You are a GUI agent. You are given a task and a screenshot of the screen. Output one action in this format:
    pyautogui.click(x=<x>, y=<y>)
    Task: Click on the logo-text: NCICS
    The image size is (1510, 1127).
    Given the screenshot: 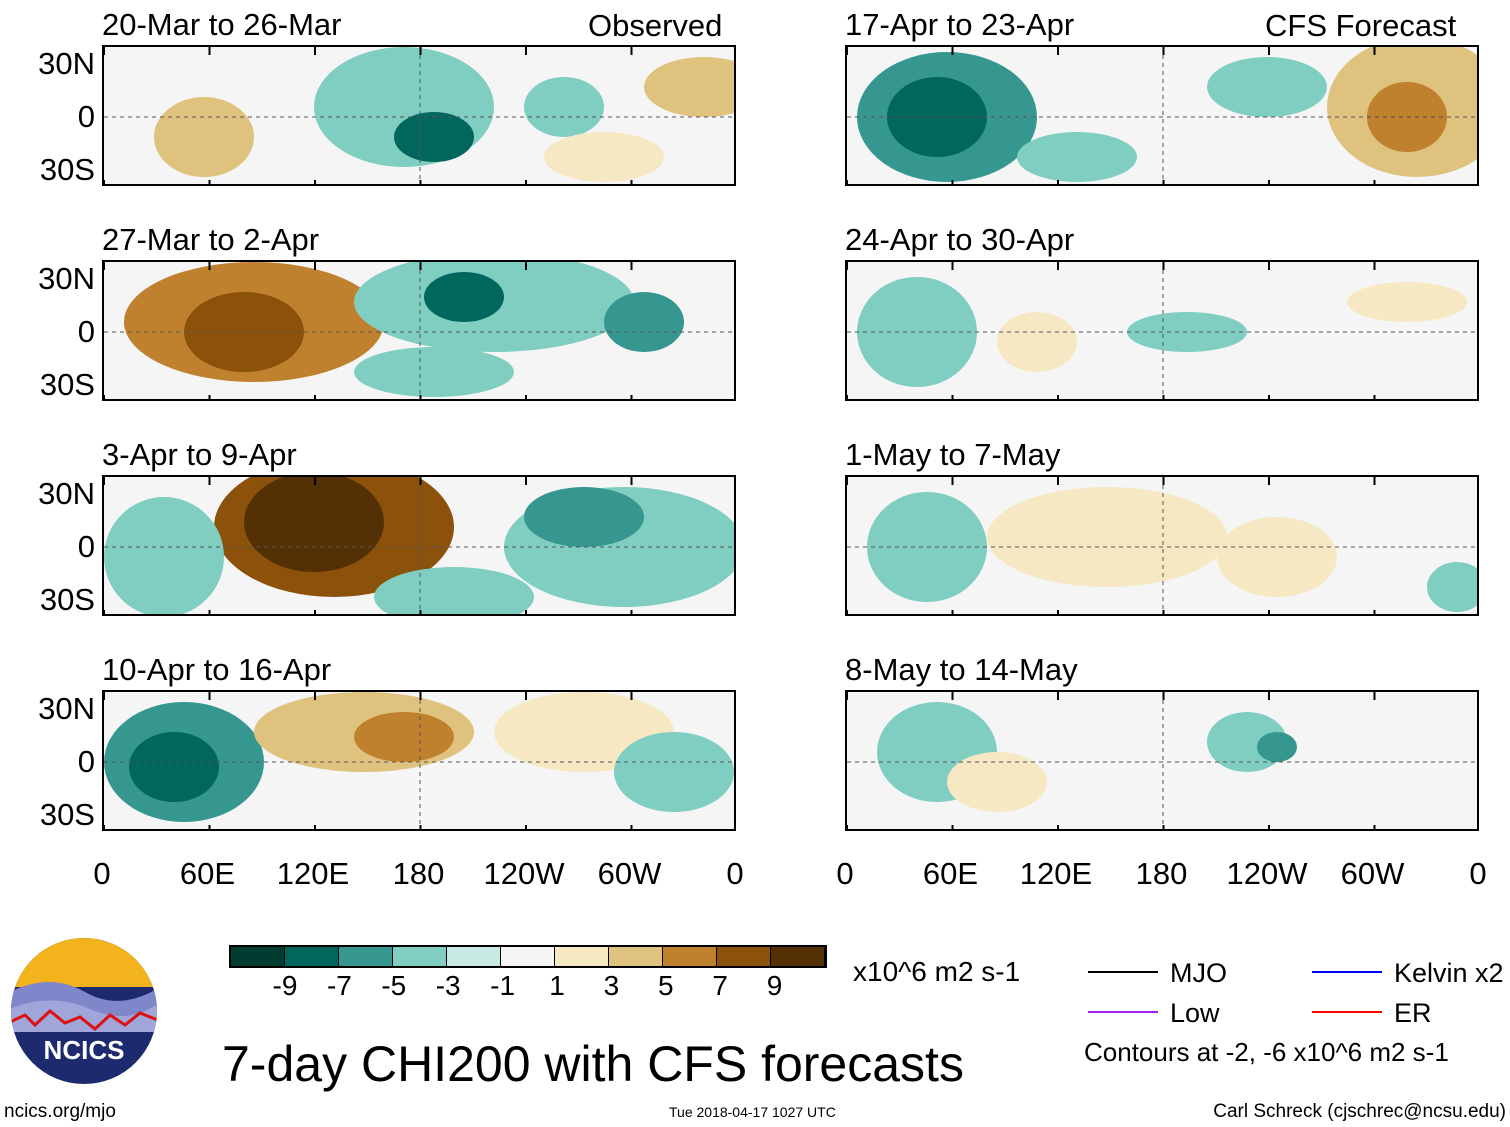 What is the action you would take?
    pyautogui.click(x=84, y=1050)
    